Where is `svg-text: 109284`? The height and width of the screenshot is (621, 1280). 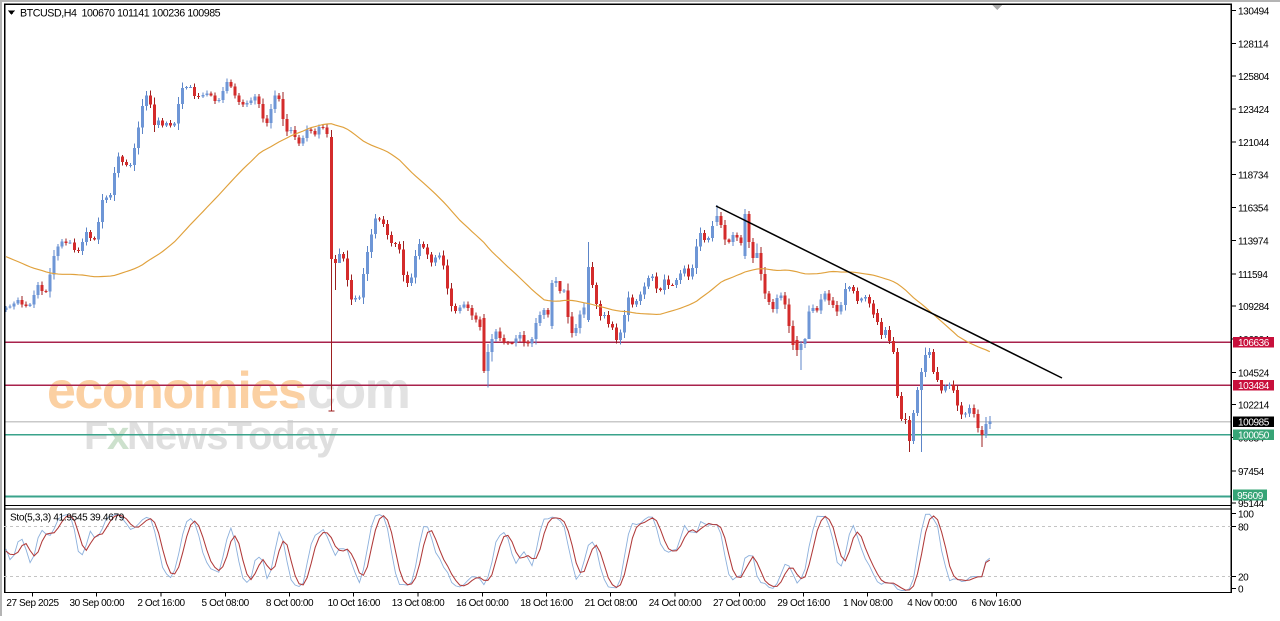
svg-text: 109284 is located at coordinates (1254, 307).